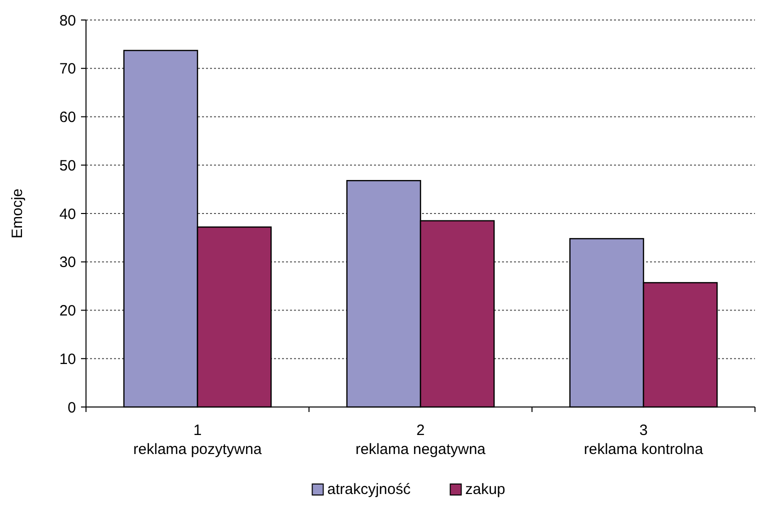  I want to click on x-tick-label: 3 reklama kontrolna, so click(644, 440).